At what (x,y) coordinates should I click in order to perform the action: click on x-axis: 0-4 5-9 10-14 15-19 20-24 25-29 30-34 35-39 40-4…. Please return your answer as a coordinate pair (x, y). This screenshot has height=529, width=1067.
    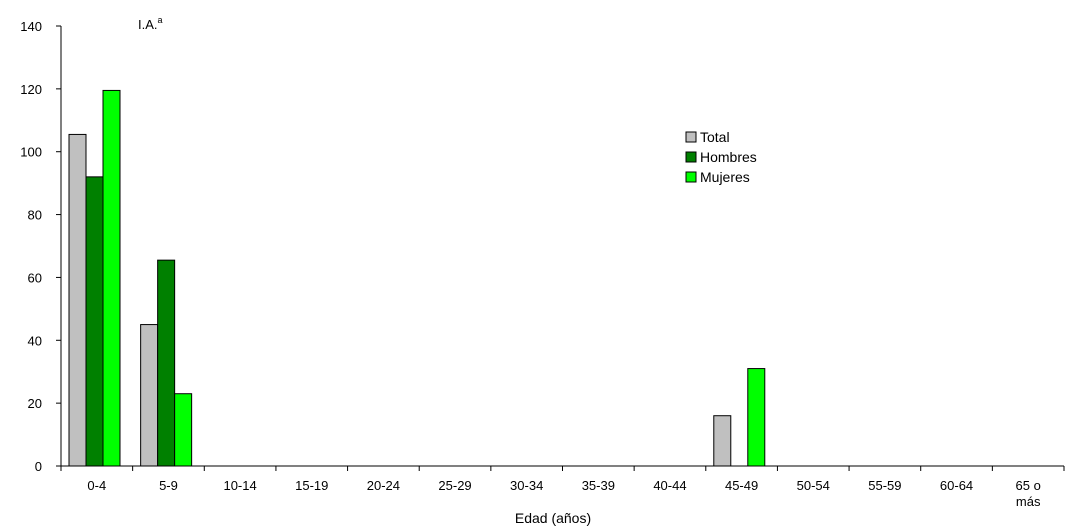
    Looking at the image, I should click on (562, 487).